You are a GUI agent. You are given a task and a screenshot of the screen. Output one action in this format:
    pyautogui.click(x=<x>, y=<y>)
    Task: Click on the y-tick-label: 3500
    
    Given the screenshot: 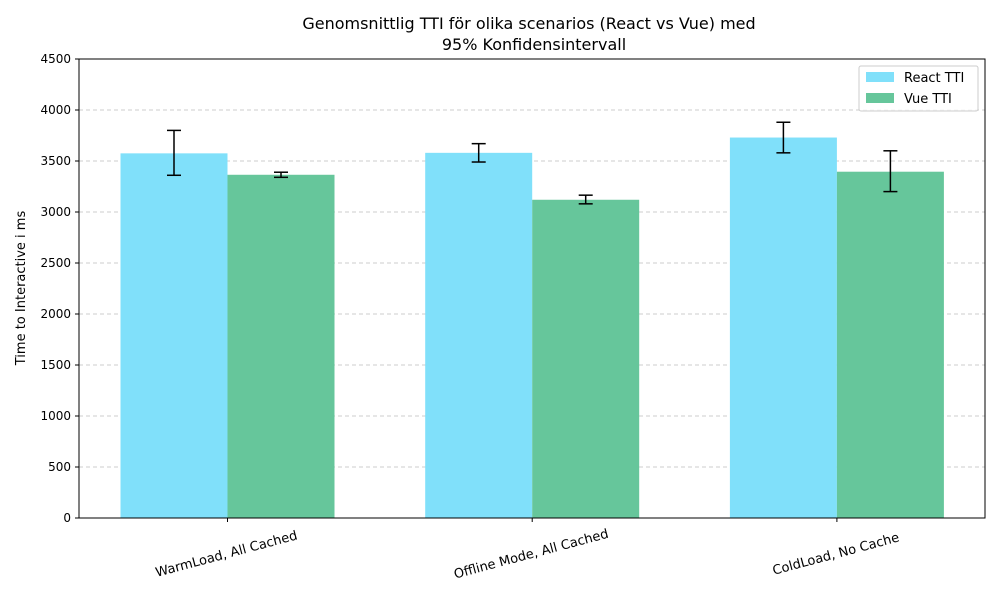 What is the action you would take?
    pyautogui.click(x=55, y=161)
    